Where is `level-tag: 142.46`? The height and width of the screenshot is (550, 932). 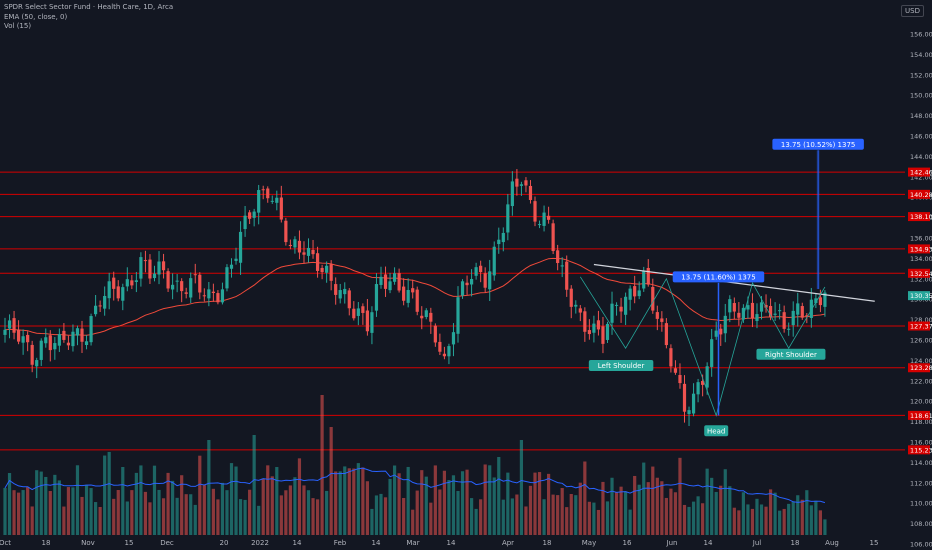 level-tag: 142.46 is located at coordinates (921, 173).